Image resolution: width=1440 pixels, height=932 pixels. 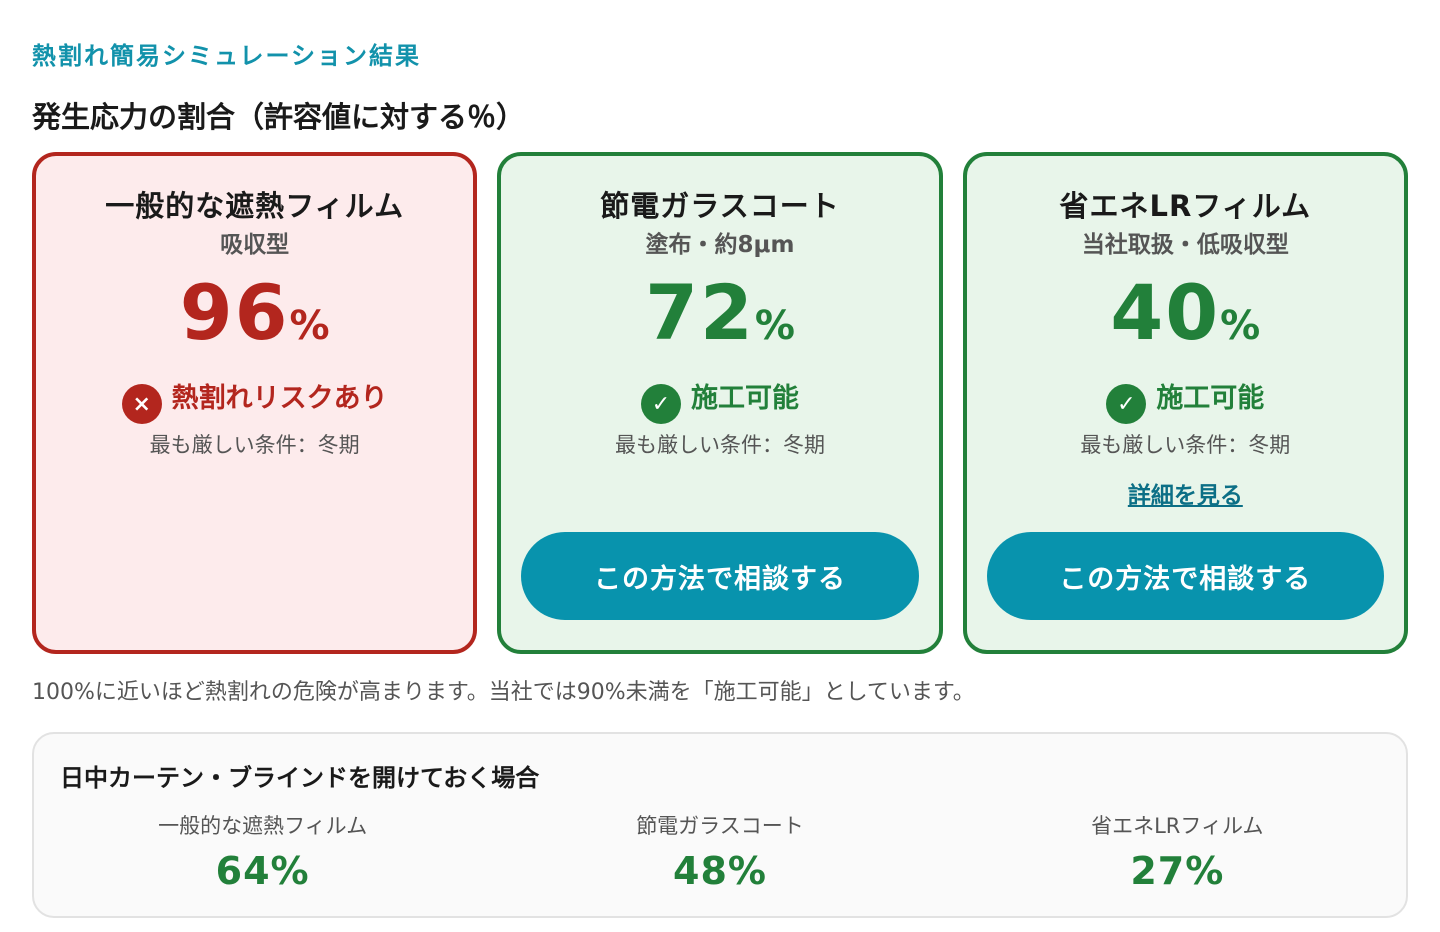 I want to click on stress-ratio-value: 72%, so click(x=719, y=313).